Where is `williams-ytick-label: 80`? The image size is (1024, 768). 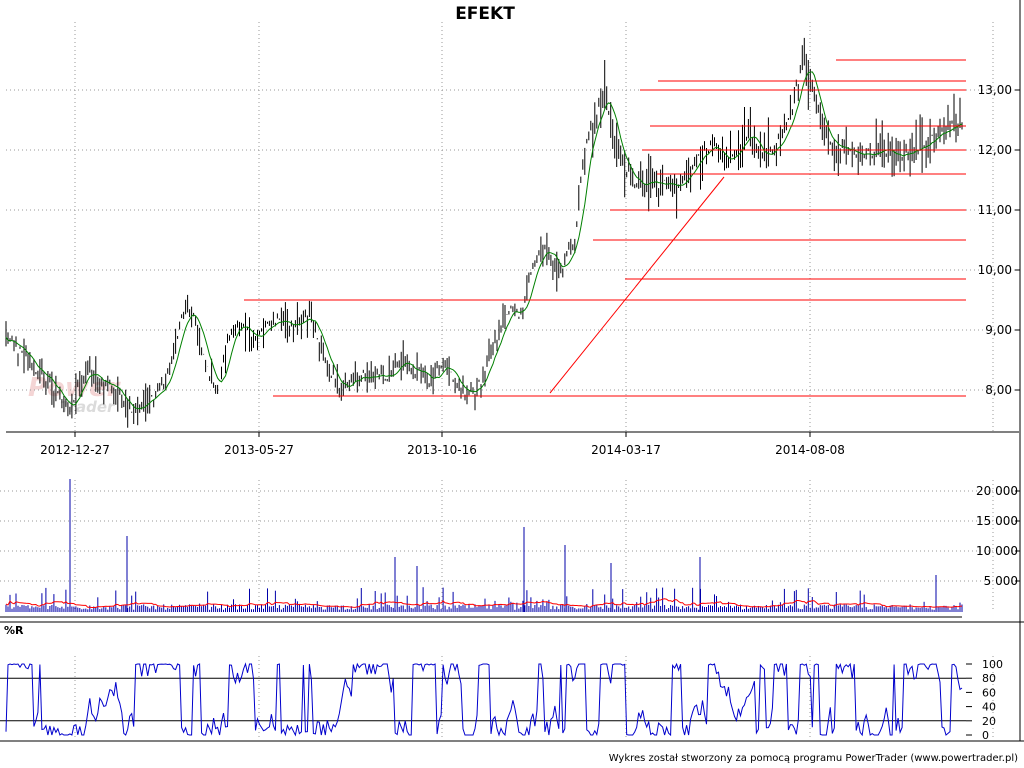
williams-ytick-label: 80 is located at coordinates (989, 678).